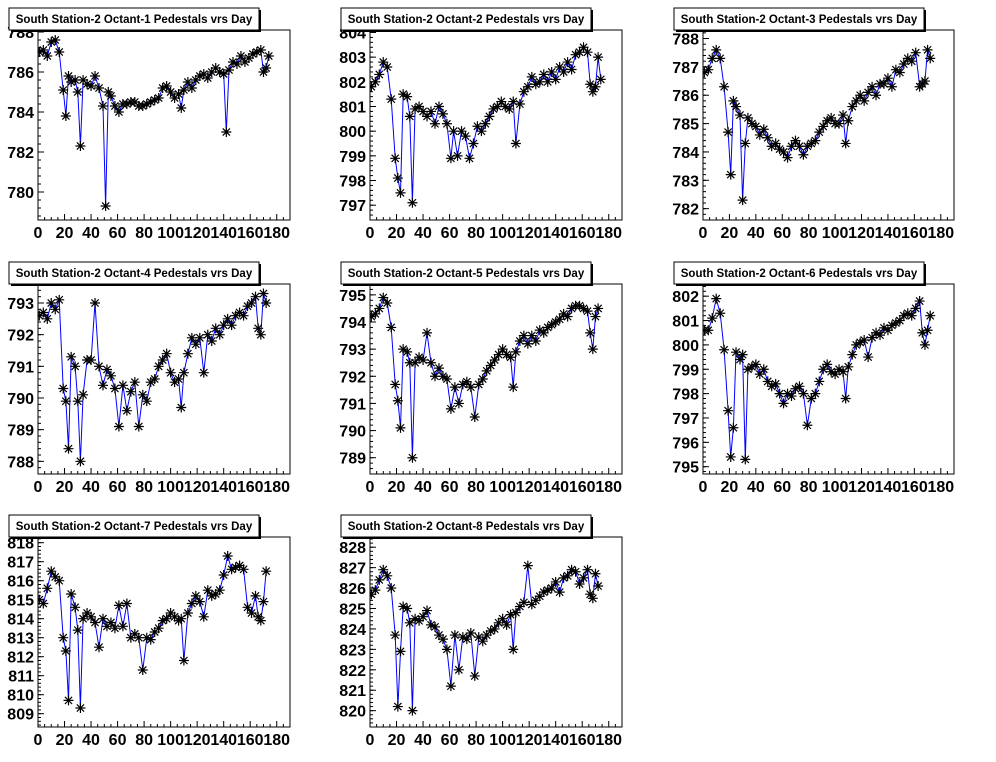 The height and width of the screenshot is (762, 996). Describe the element at coordinates (476, 487) in the screenshot. I see `x-tick-label: 80` at that location.